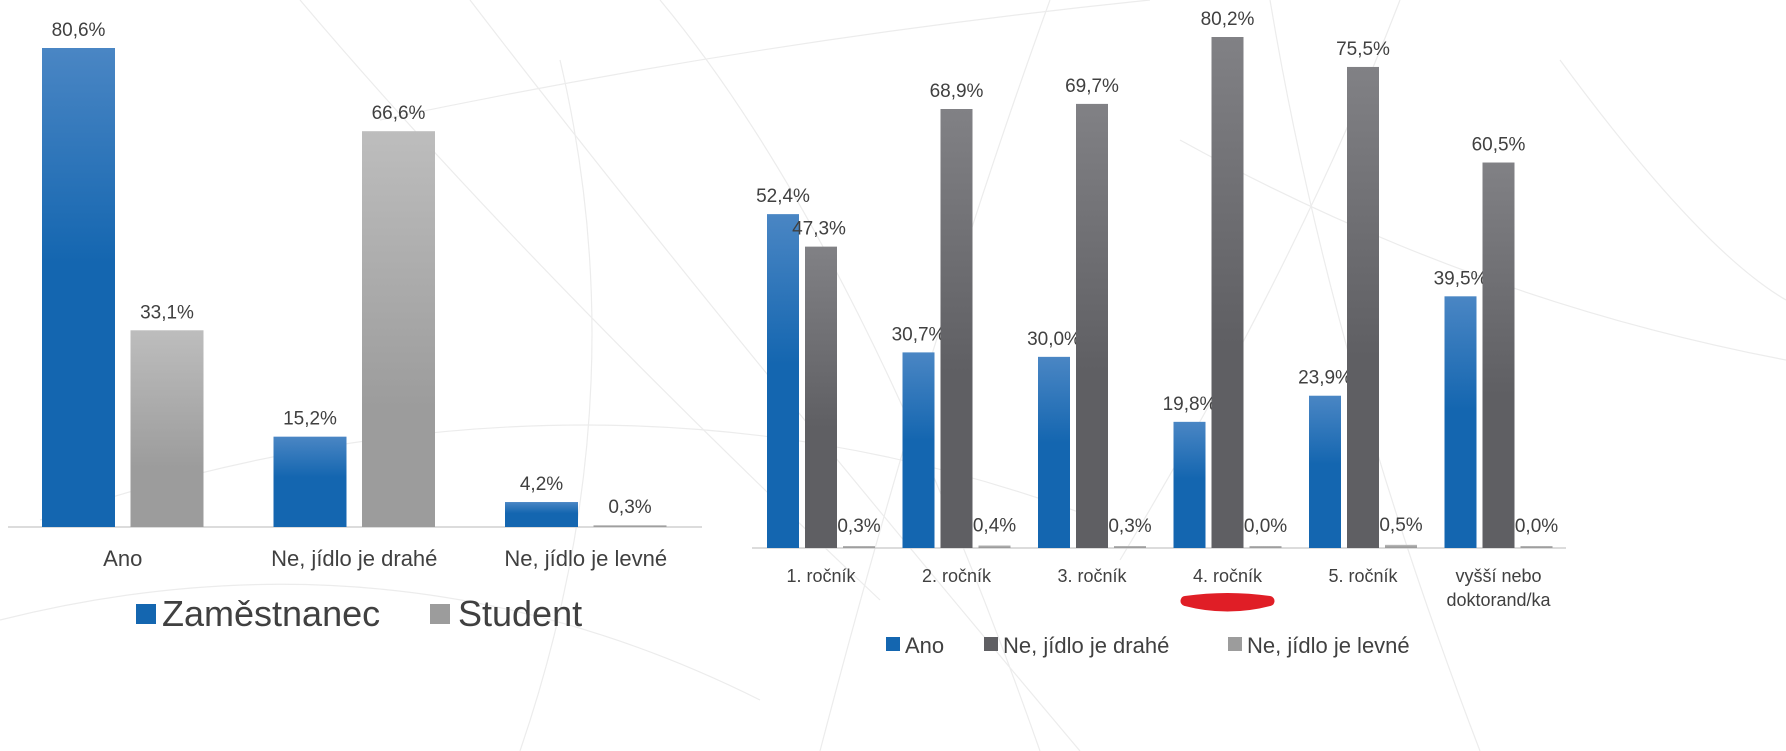 This screenshot has width=1786, height=751. I want to click on category-label: 4. ročník, so click(1228, 576).